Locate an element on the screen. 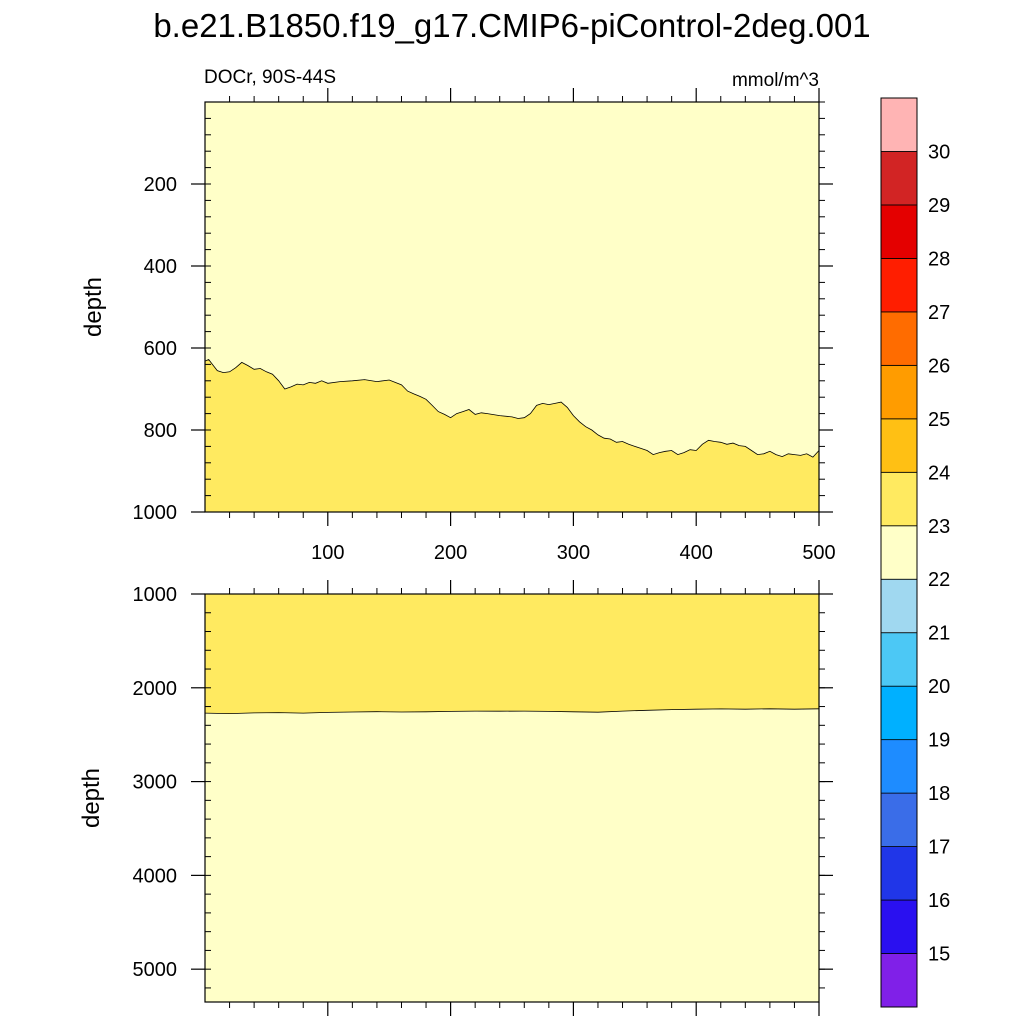 Image resolution: width=1024 pixels, height=1024 pixels. upper-ylabel: depth is located at coordinates (93, 307).